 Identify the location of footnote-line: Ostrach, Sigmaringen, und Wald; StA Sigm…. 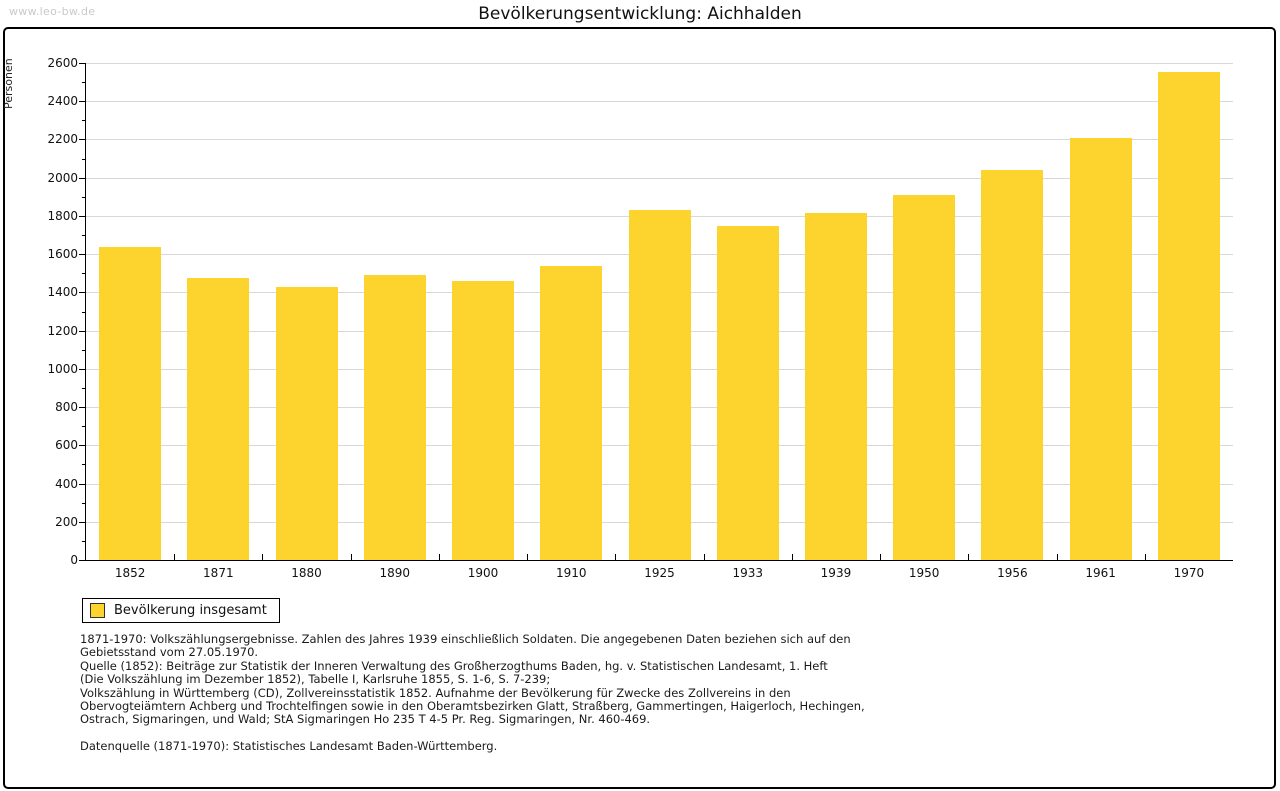
(365, 719).